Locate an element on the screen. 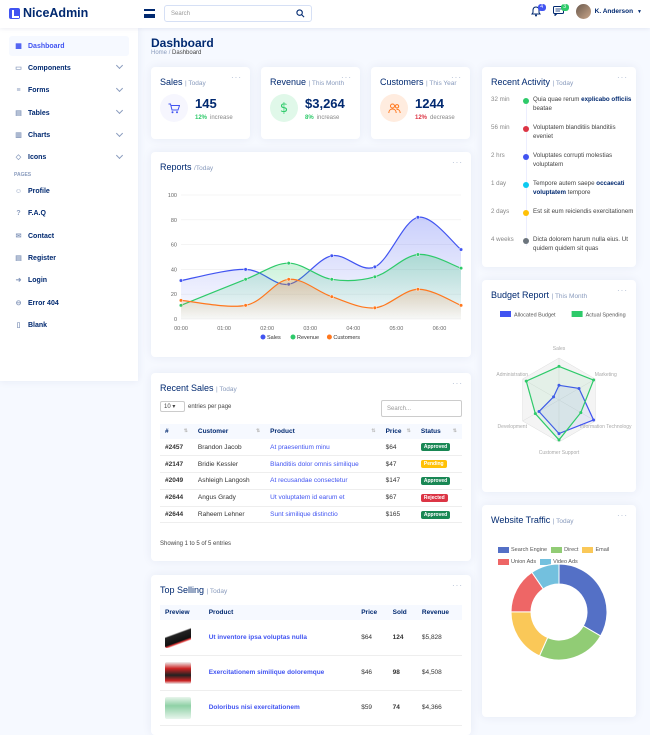 The width and height of the screenshot is (650, 735). sidebar-item-forms: ≡ Forms is located at coordinates (69, 91).